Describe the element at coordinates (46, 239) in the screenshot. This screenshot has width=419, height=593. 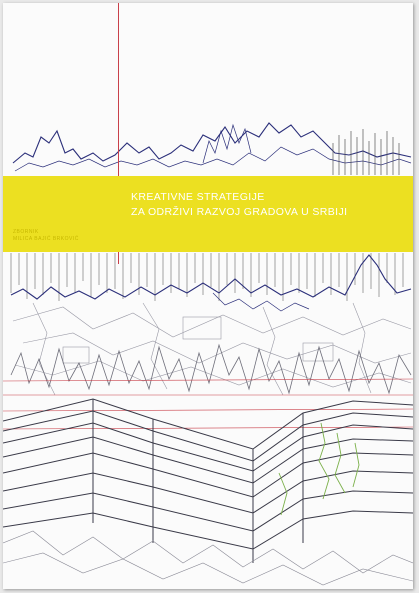
I see `author-line-2: MILICA BAJIĆ BRKOVIĆ` at that location.